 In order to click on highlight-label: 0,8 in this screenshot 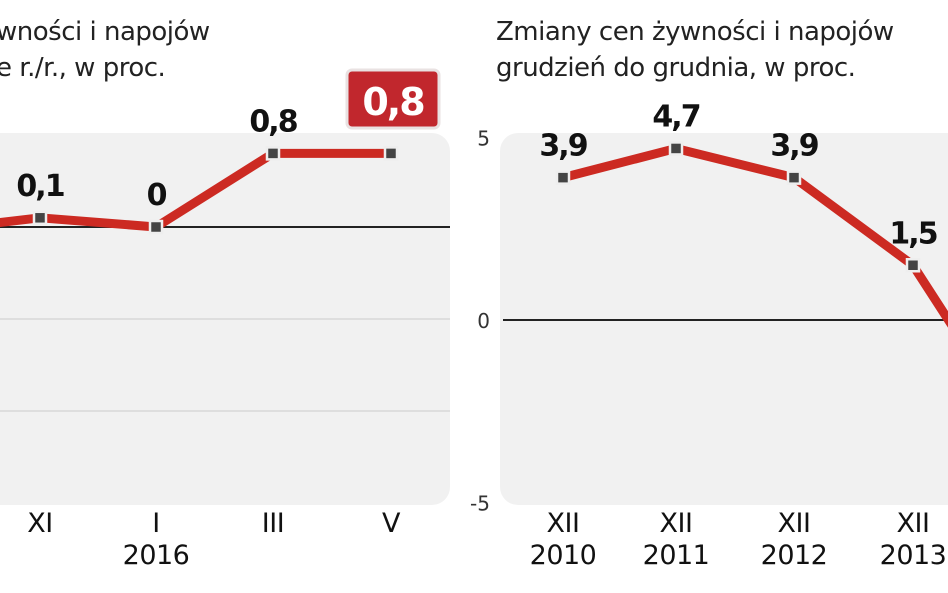, I will do `click(393, 102)`.